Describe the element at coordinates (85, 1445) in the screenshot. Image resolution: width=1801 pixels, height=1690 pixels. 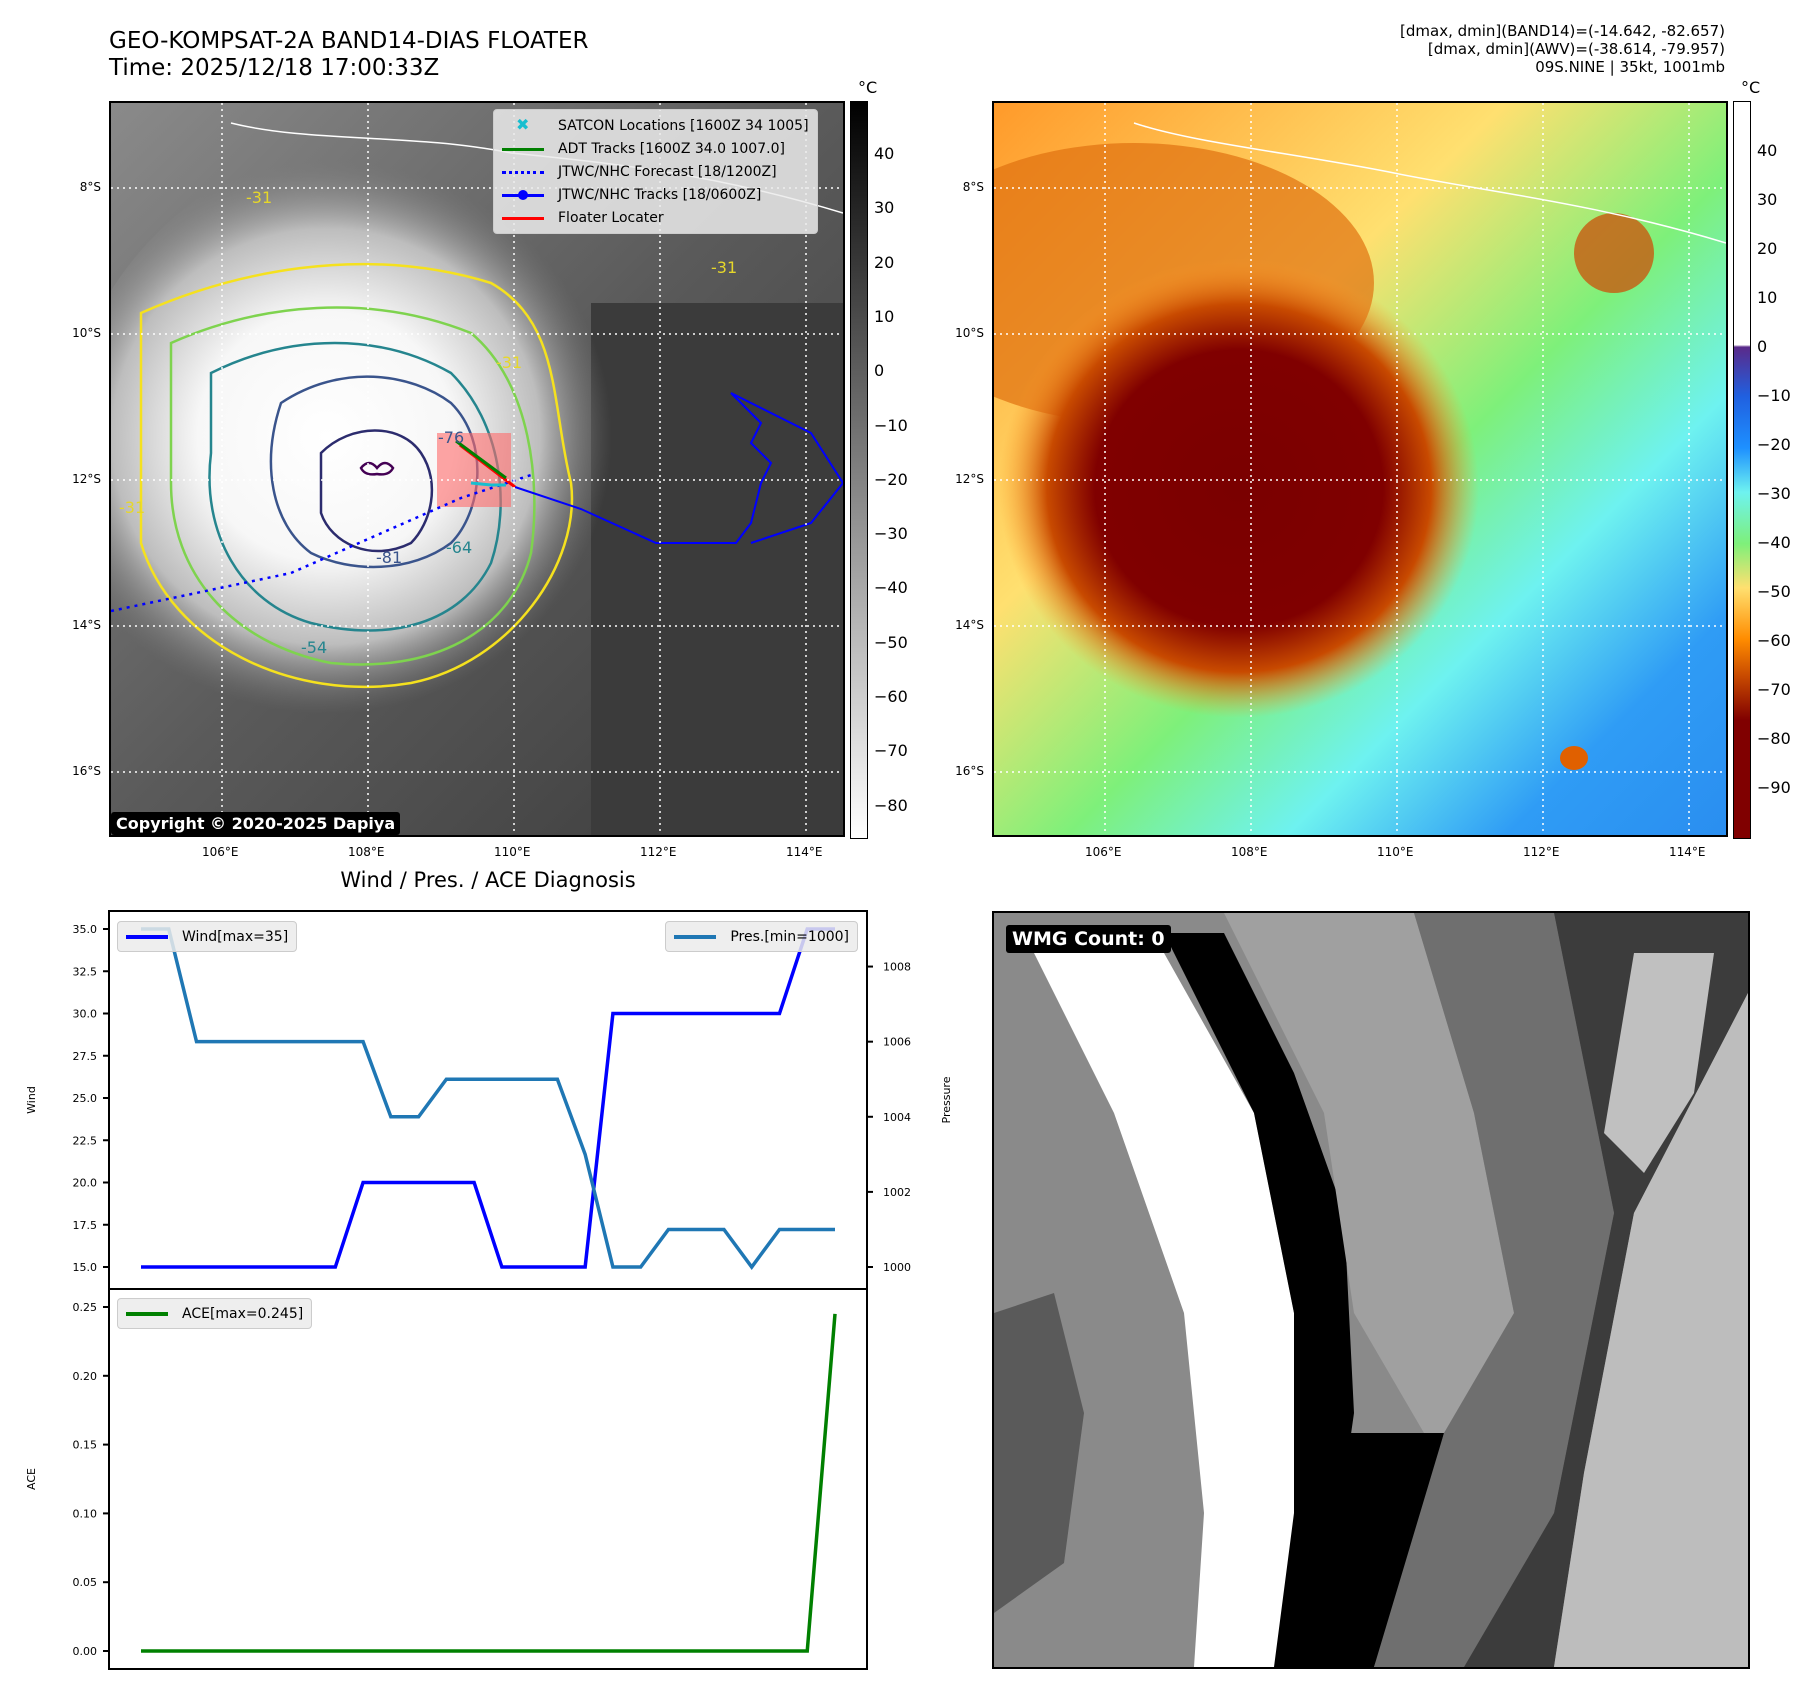
I see `ace-tick-label: 0.15` at that location.